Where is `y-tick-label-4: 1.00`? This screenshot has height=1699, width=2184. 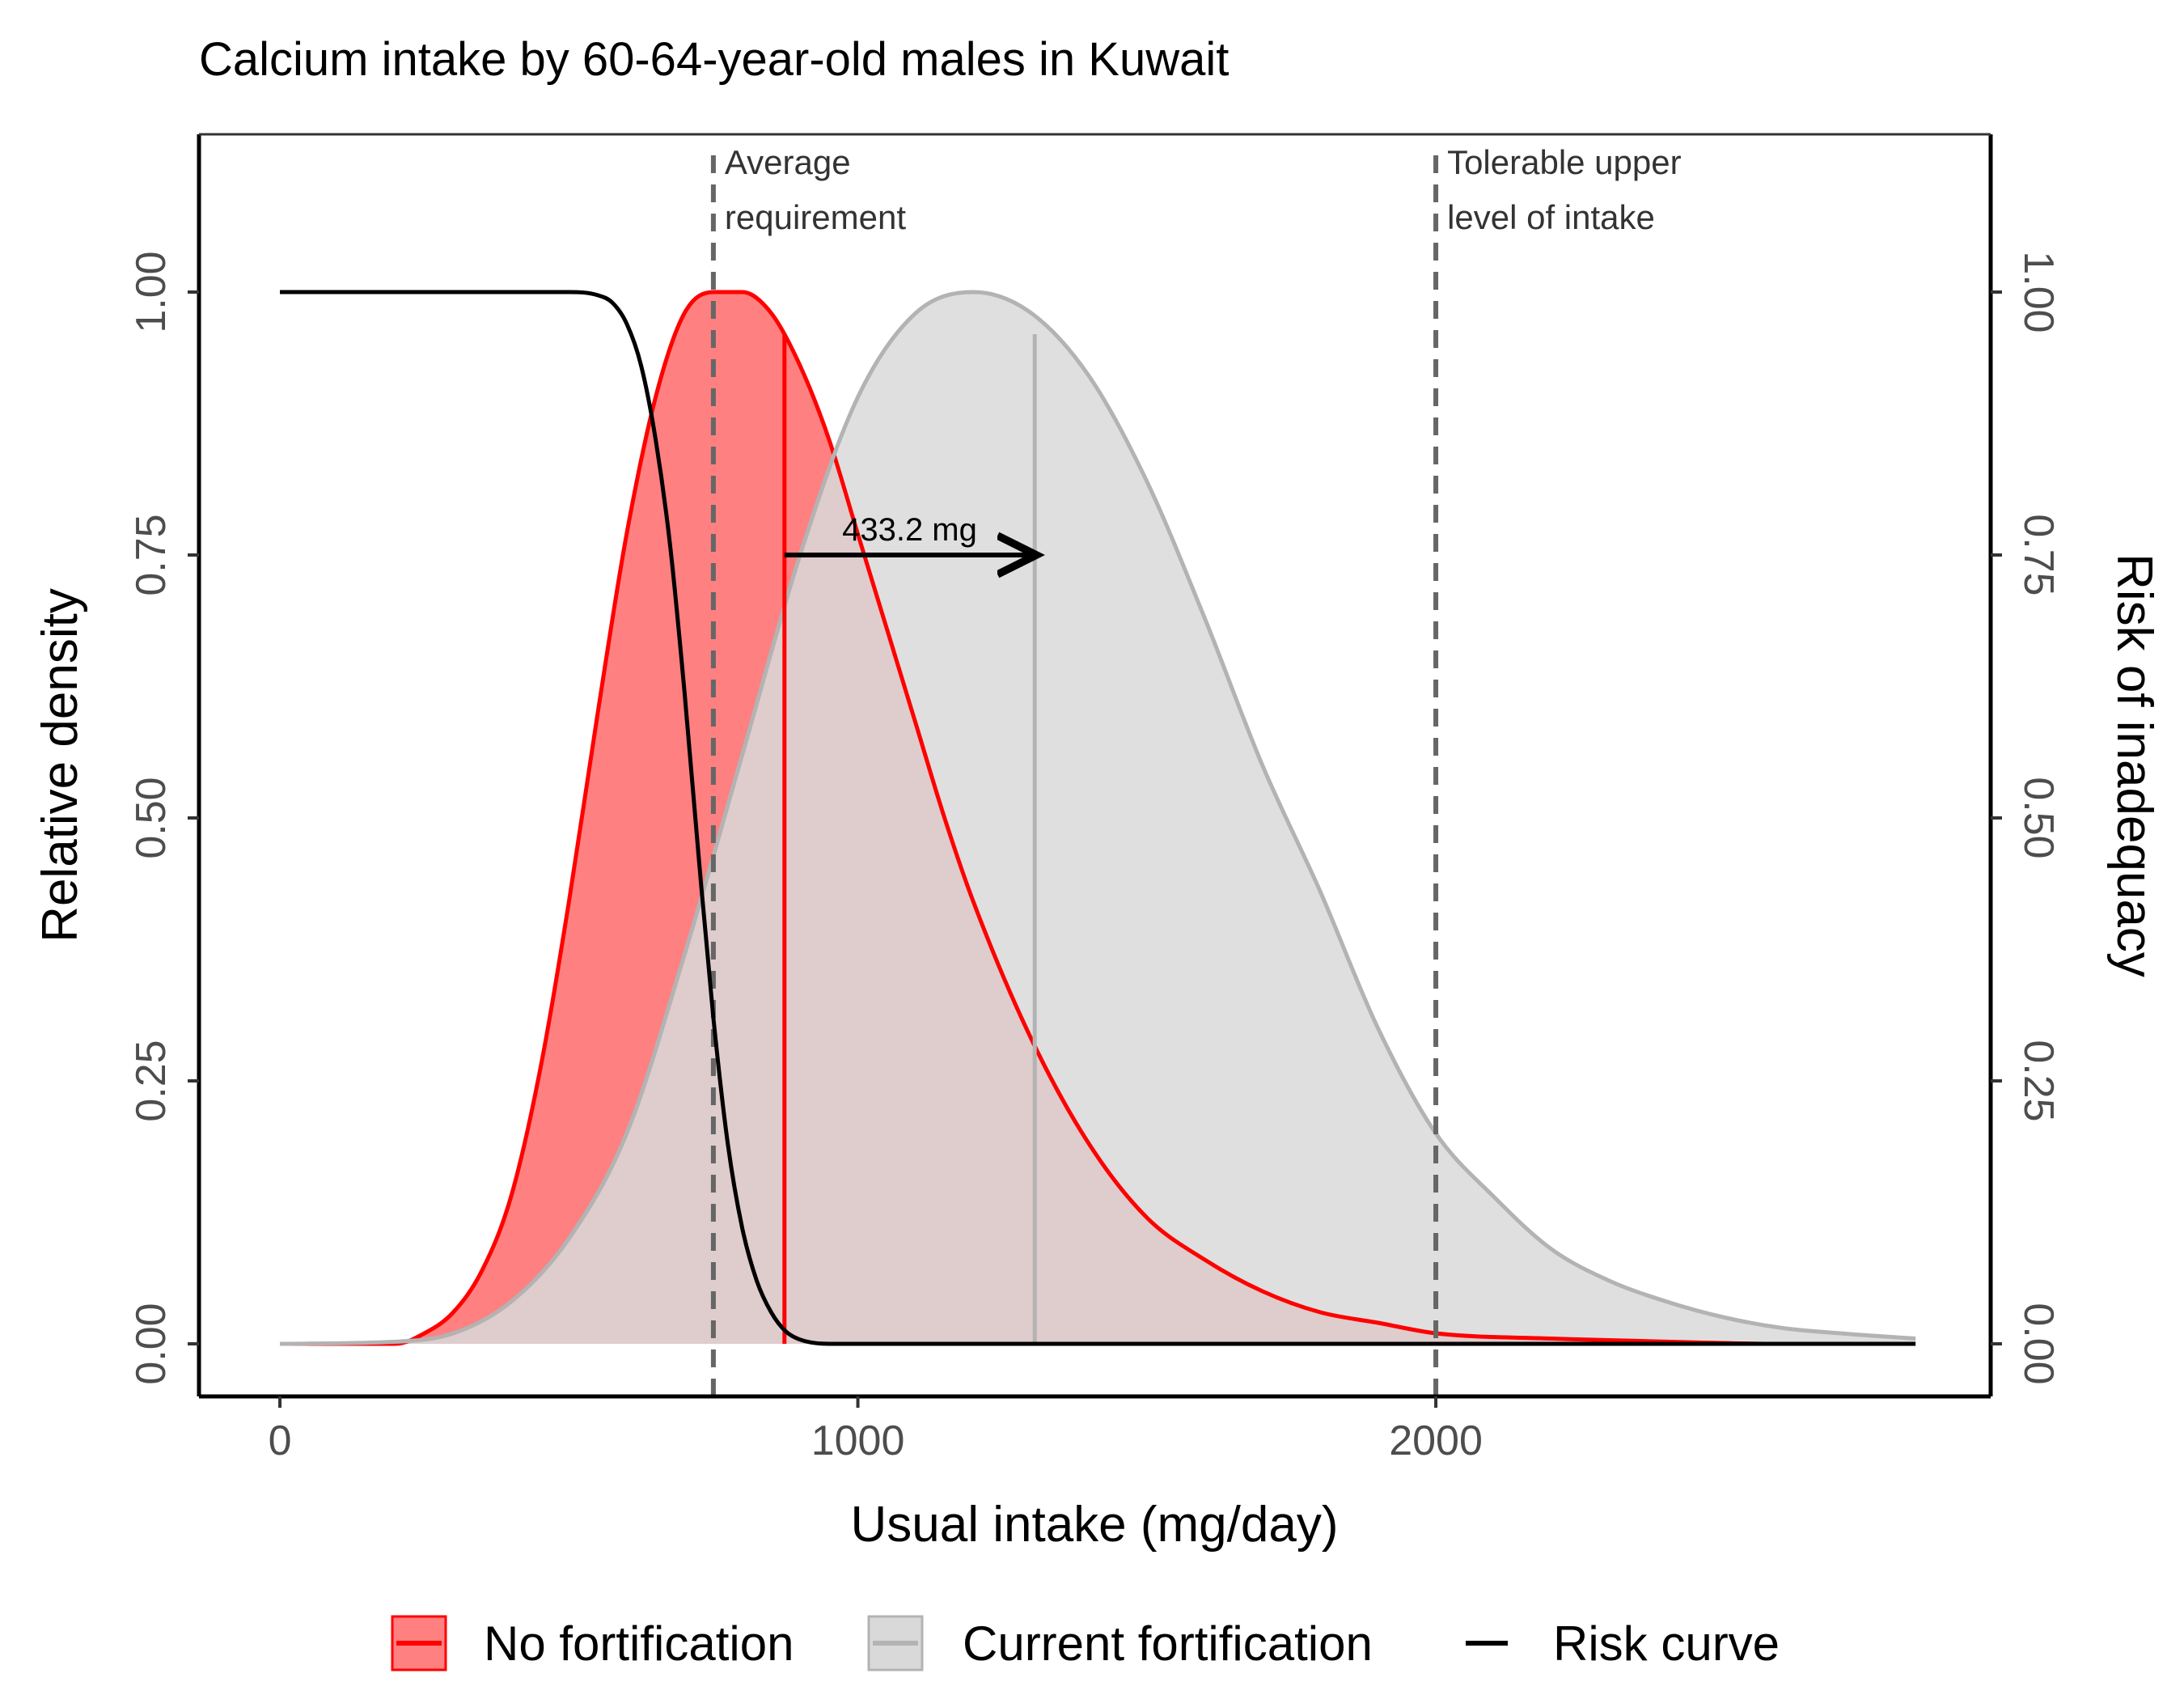 y-tick-label-4: 1.00 is located at coordinates (151, 292).